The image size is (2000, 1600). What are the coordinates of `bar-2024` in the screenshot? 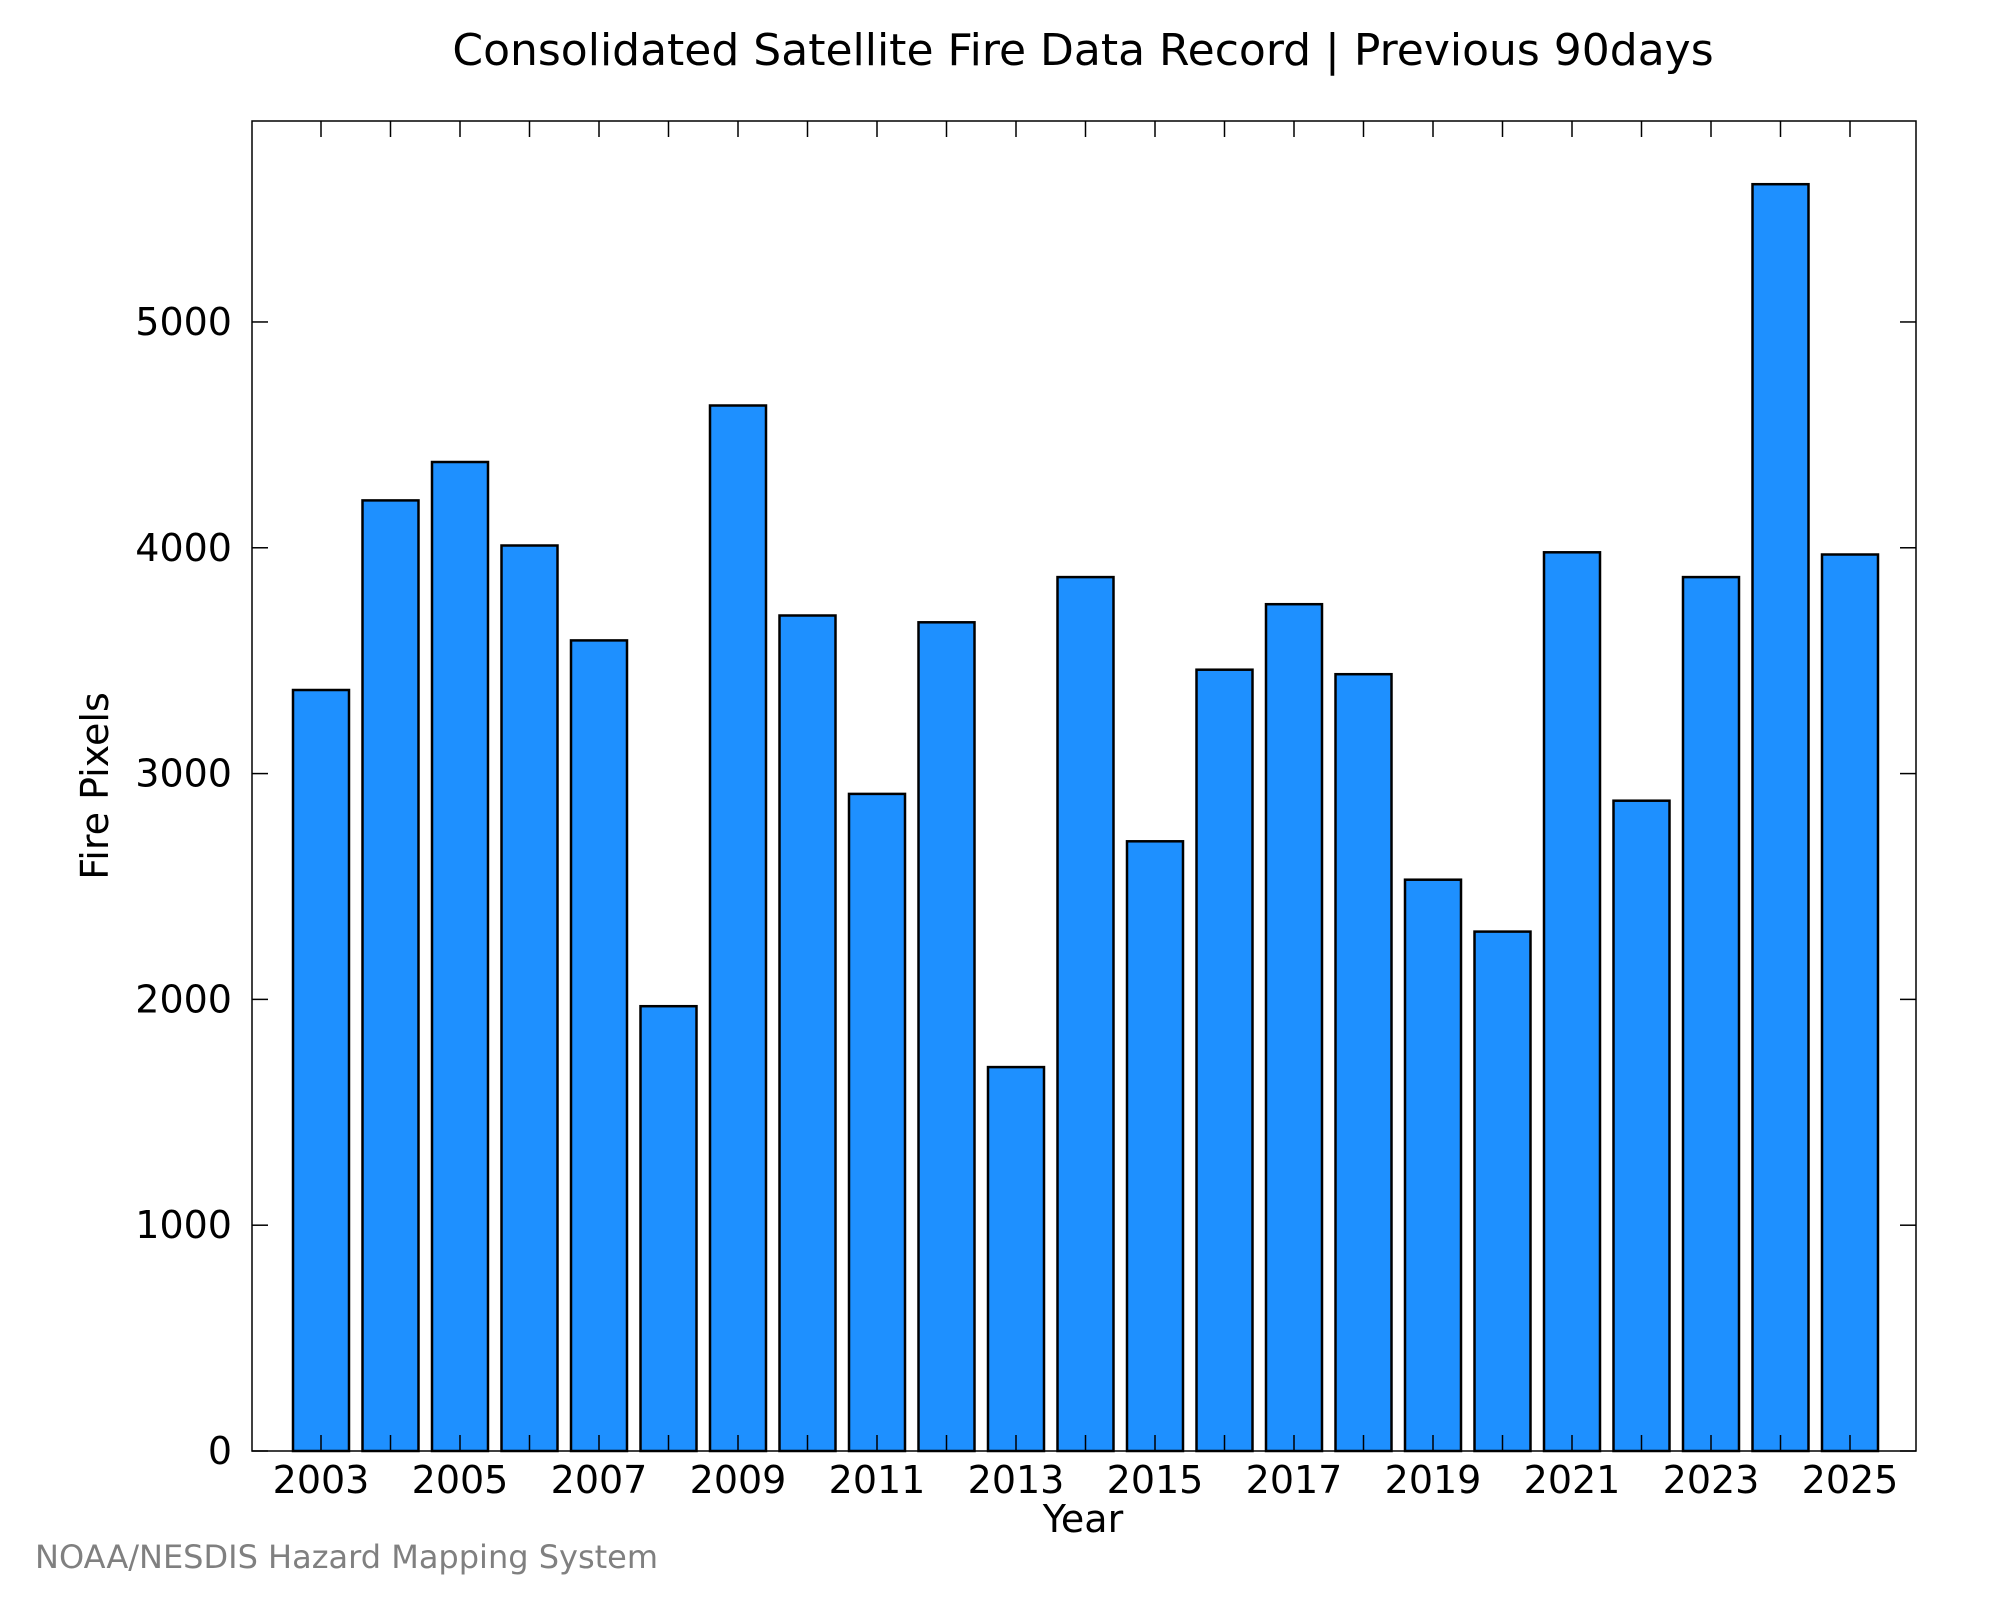 It's located at (1780, 817).